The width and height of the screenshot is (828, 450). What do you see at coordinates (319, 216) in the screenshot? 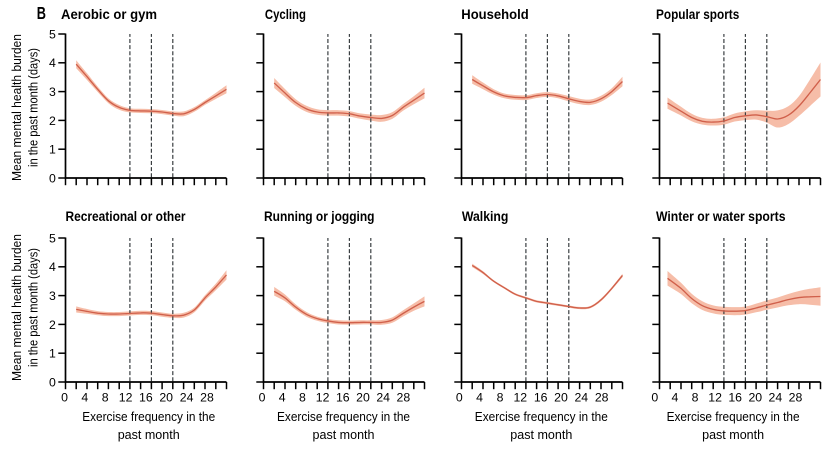
I see `svg-text: Running or jogging` at bounding box center [319, 216].